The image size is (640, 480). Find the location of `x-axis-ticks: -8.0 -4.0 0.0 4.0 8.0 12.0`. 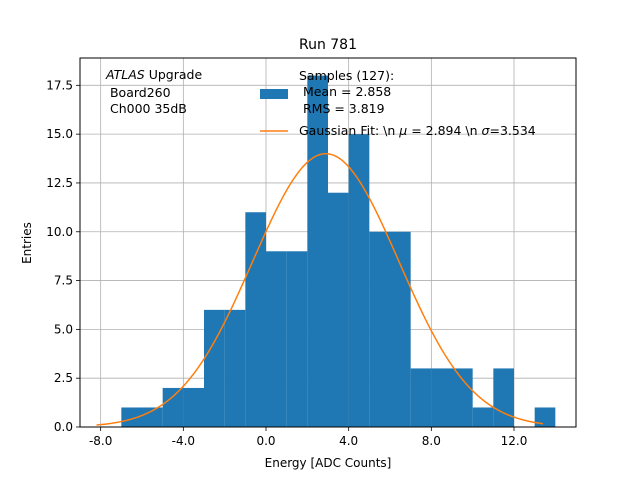

x-axis-ticks: -8.0 -4.0 0.0 4.0 8.0 12.0 is located at coordinates (308, 437).